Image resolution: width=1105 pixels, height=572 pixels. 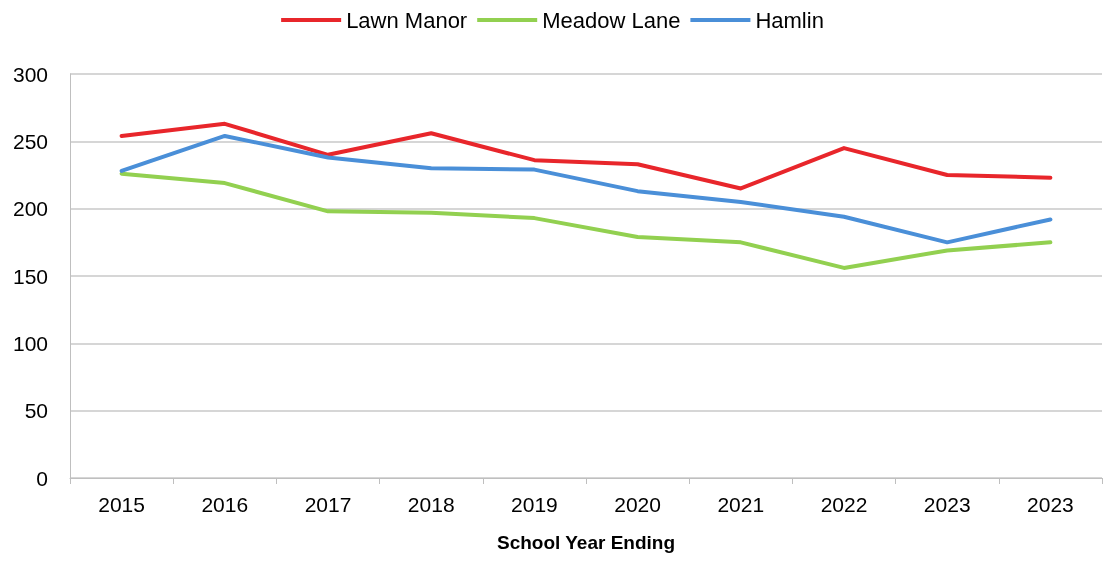 I want to click on y-tick-label: 250, so click(x=30, y=141).